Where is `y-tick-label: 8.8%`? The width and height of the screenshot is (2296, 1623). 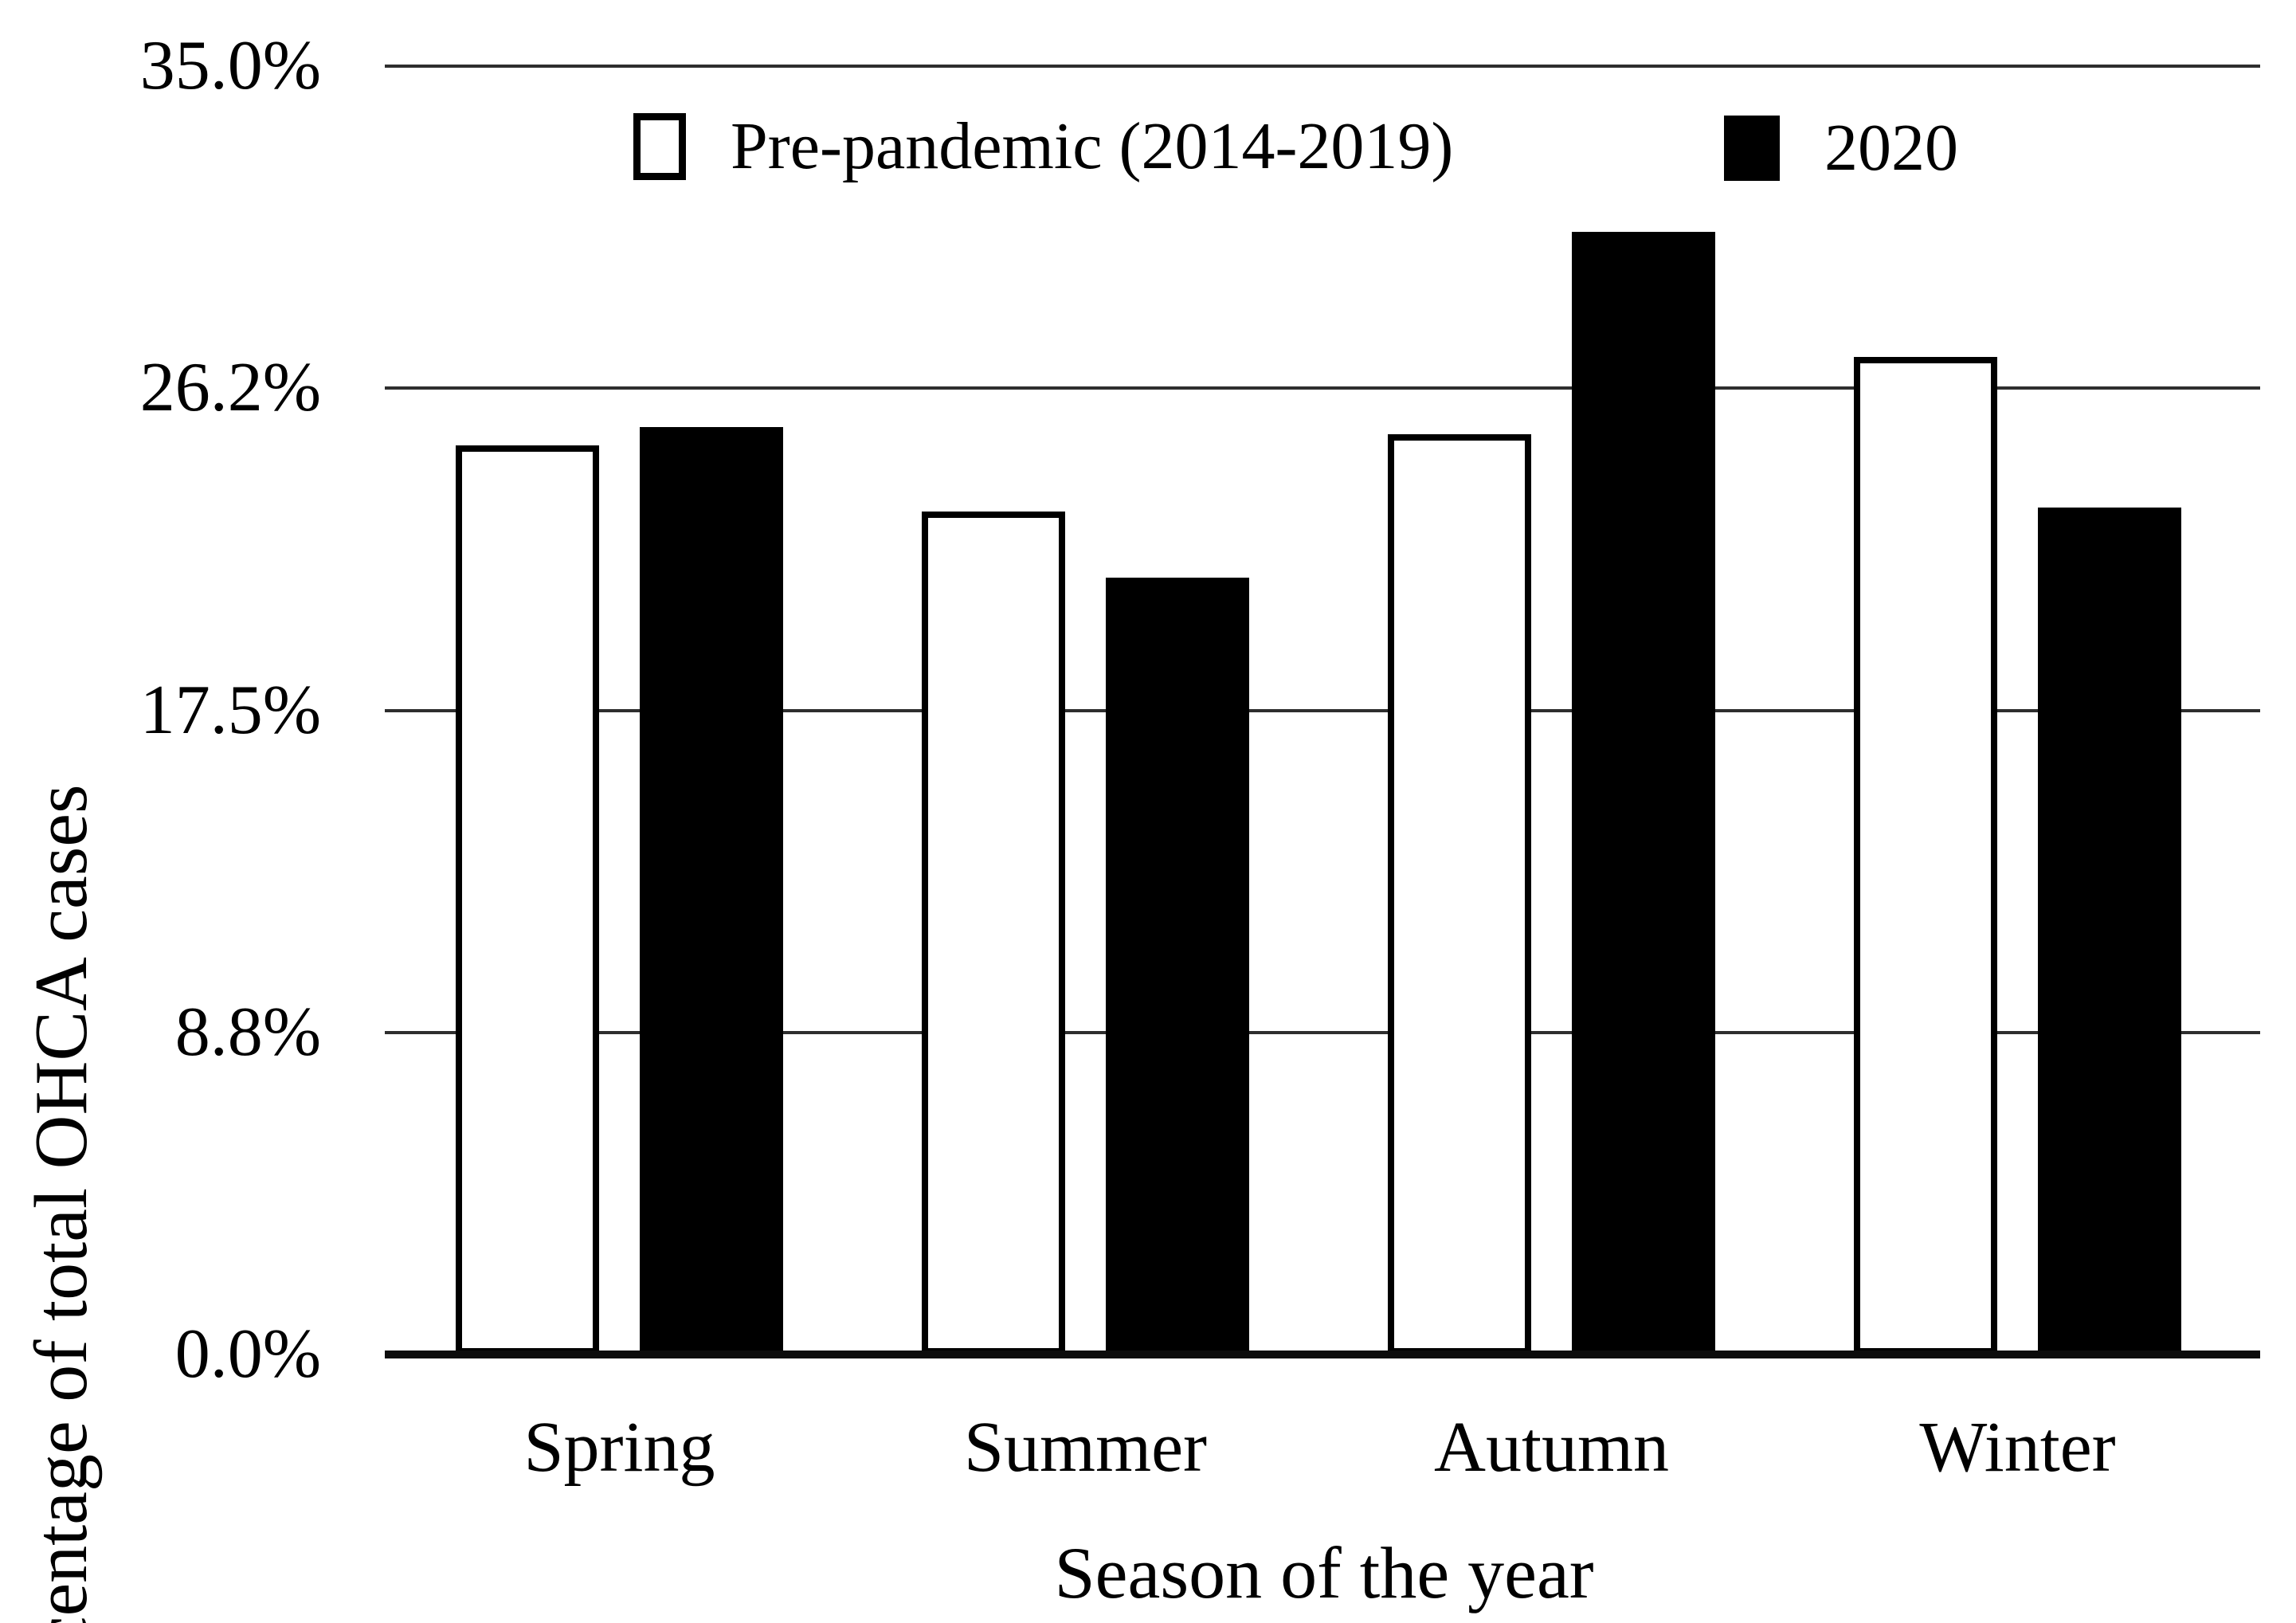 y-tick-label: 8.8% is located at coordinates (247, 1032).